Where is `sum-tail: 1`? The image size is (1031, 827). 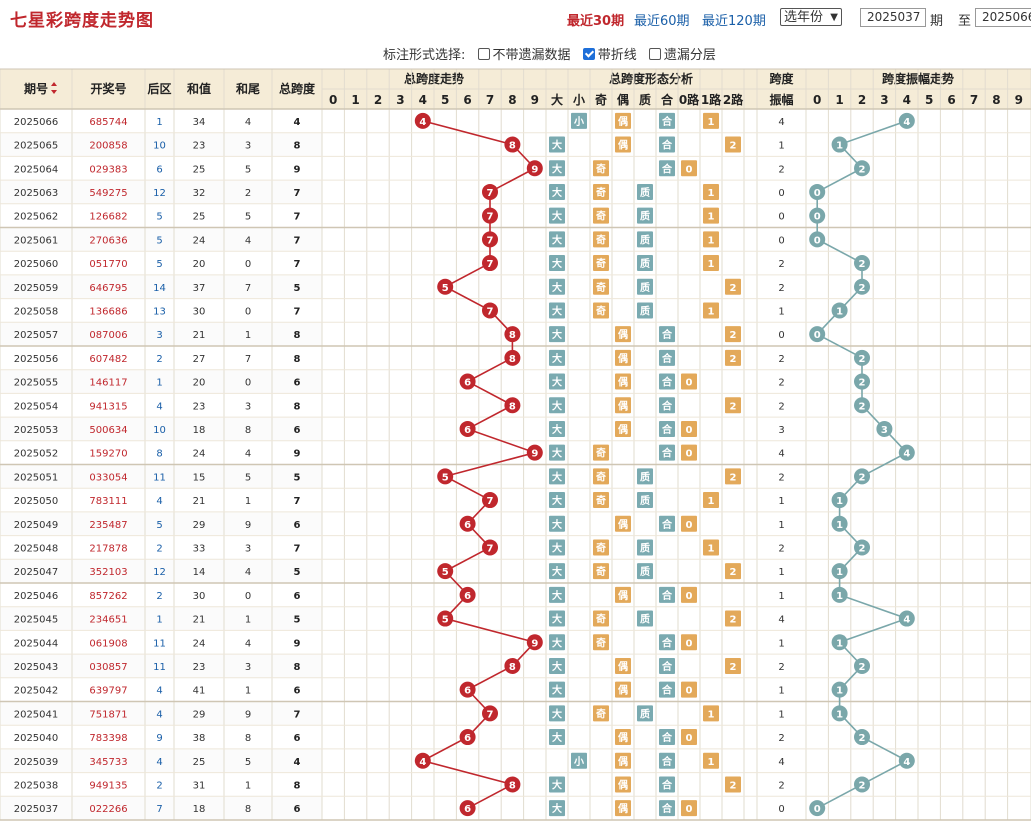 sum-tail: 1 is located at coordinates (248, 691).